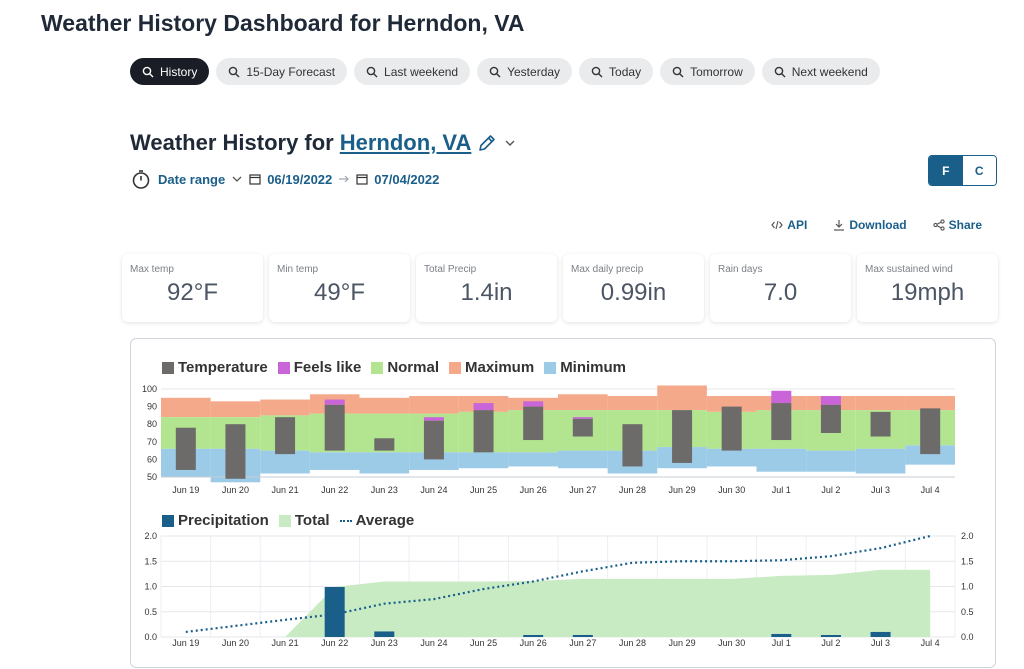  Describe the element at coordinates (205, 292) in the screenshot. I see `stat-unit: °F` at that location.